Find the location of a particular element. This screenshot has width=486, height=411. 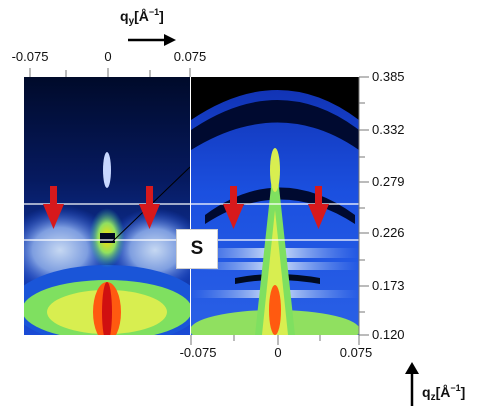

qz-label-sup: −1 is located at coordinates (455, 388).